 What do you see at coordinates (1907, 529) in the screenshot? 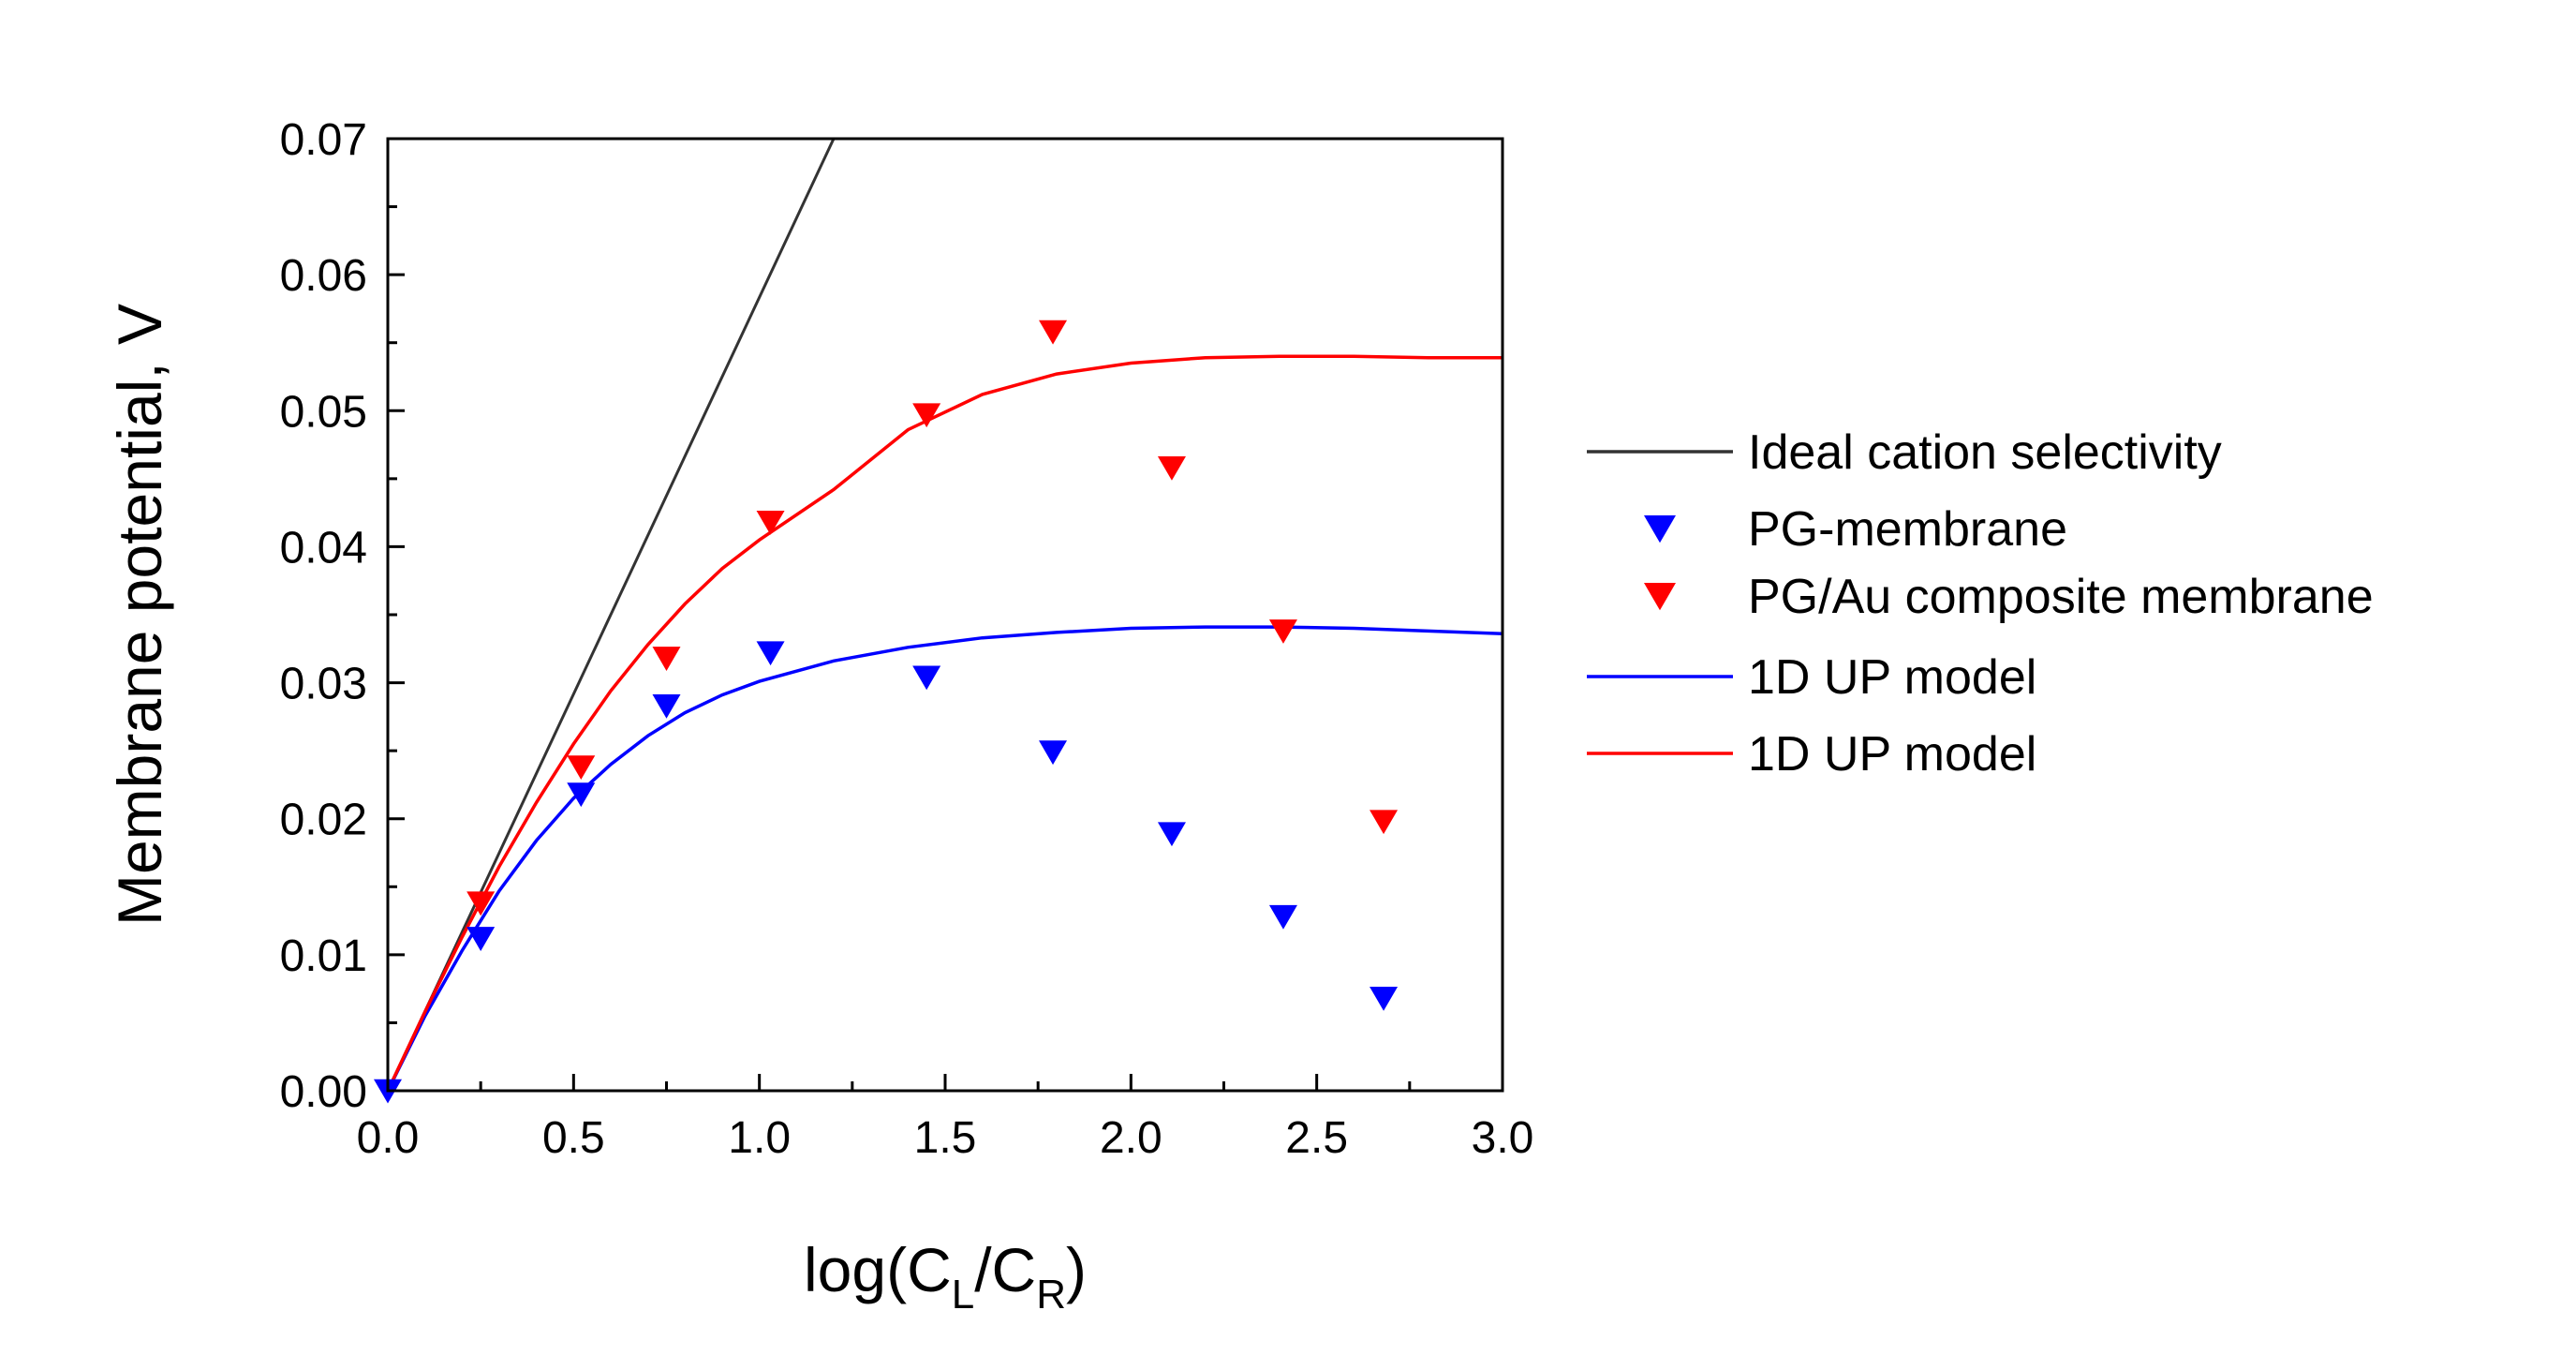
I see `legend-label: PG-membrane` at bounding box center [1907, 529].